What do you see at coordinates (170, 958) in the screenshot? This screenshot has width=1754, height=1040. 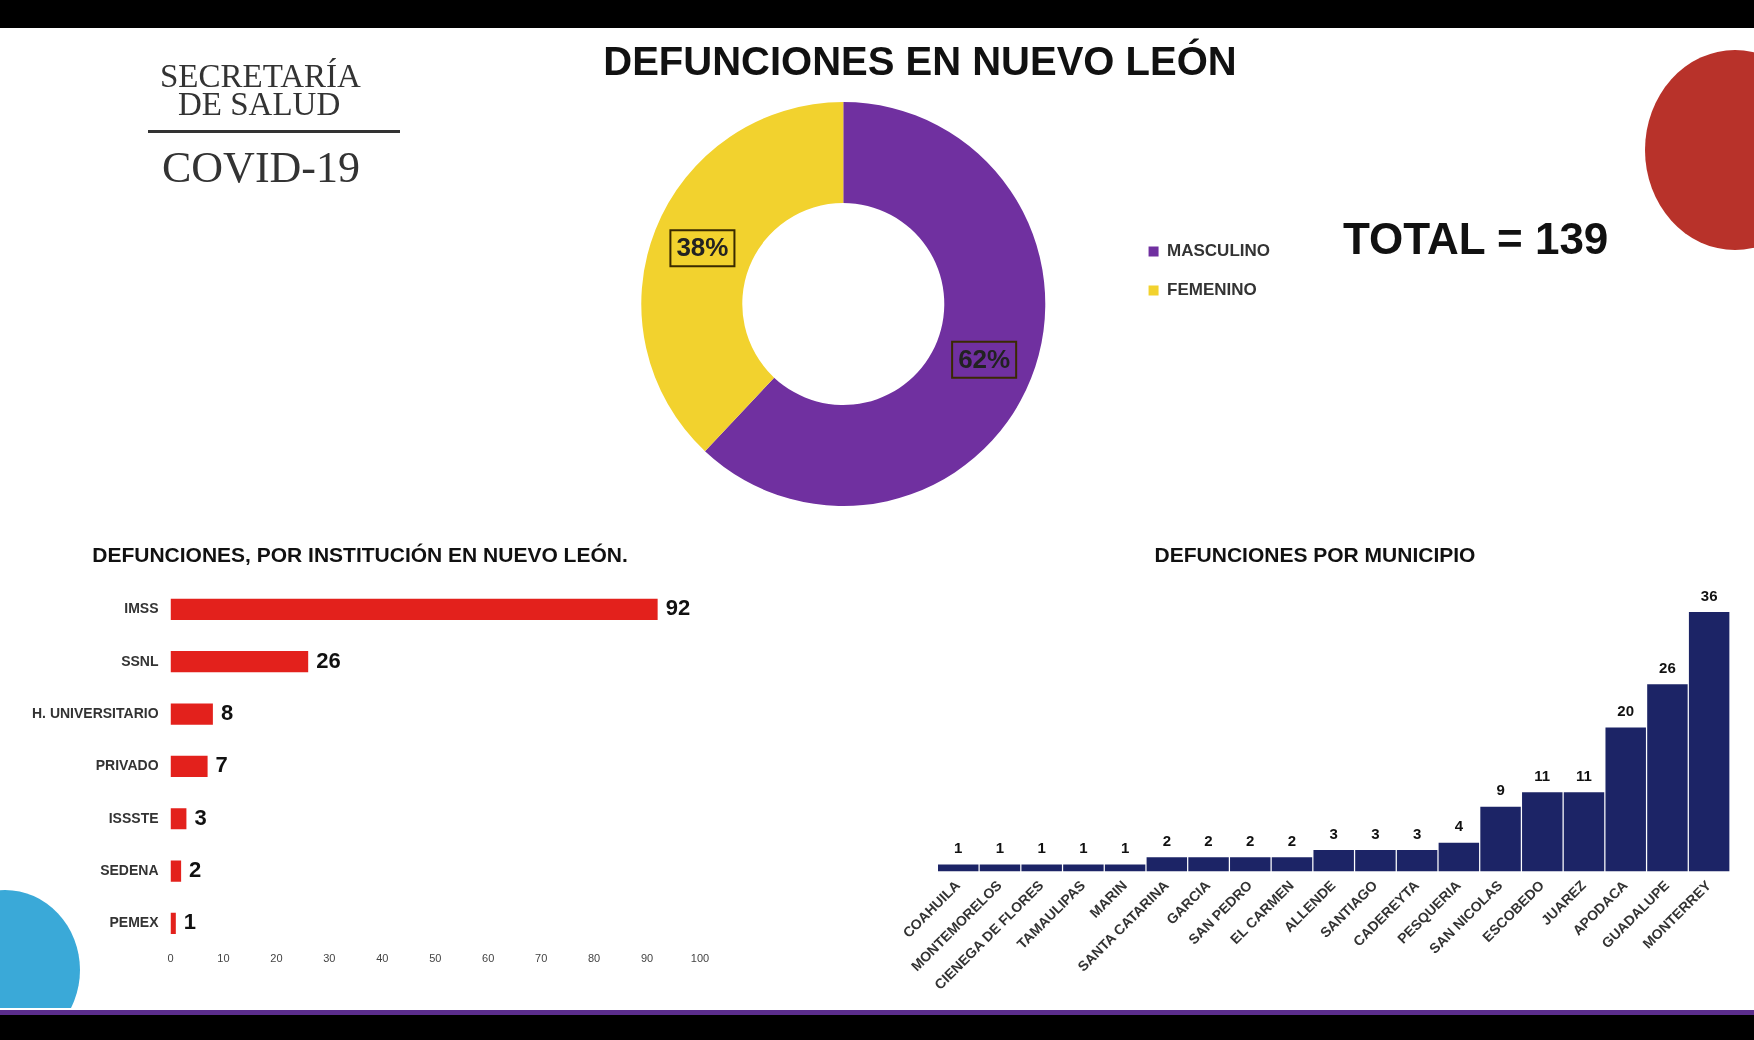 I see `x-tick-label: 0` at bounding box center [170, 958].